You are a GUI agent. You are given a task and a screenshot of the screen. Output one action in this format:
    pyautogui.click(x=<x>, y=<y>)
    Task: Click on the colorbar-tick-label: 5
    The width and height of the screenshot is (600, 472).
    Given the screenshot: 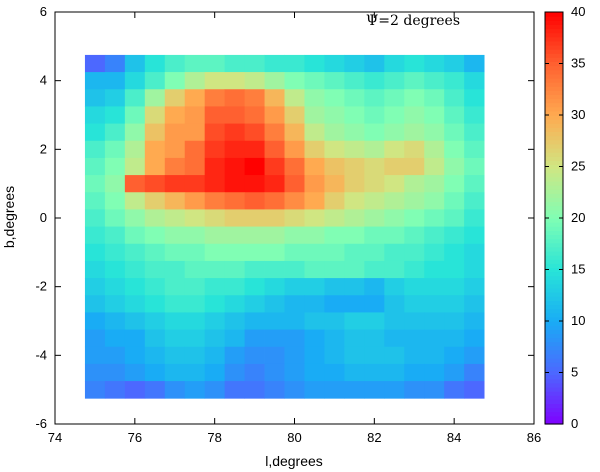 What is the action you would take?
    pyautogui.click(x=574, y=372)
    